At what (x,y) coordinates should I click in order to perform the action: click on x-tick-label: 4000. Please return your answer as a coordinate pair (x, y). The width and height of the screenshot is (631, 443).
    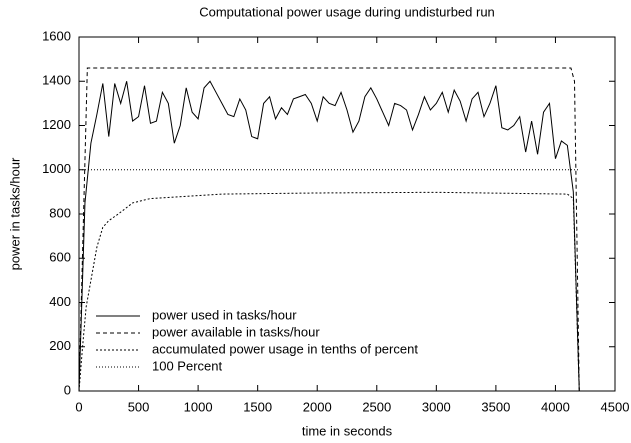
    Looking at the image, I should click on (555, 406).